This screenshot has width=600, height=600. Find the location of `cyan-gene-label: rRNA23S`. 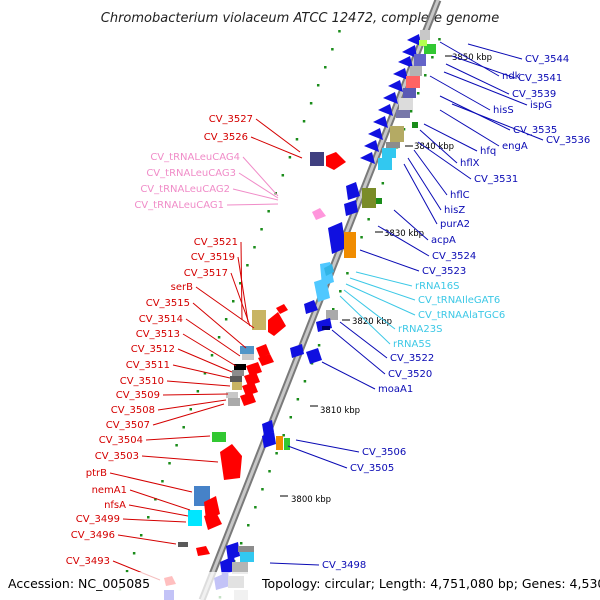

cyan-gene-label: rRNA23S is located at coordinates (420, 329).